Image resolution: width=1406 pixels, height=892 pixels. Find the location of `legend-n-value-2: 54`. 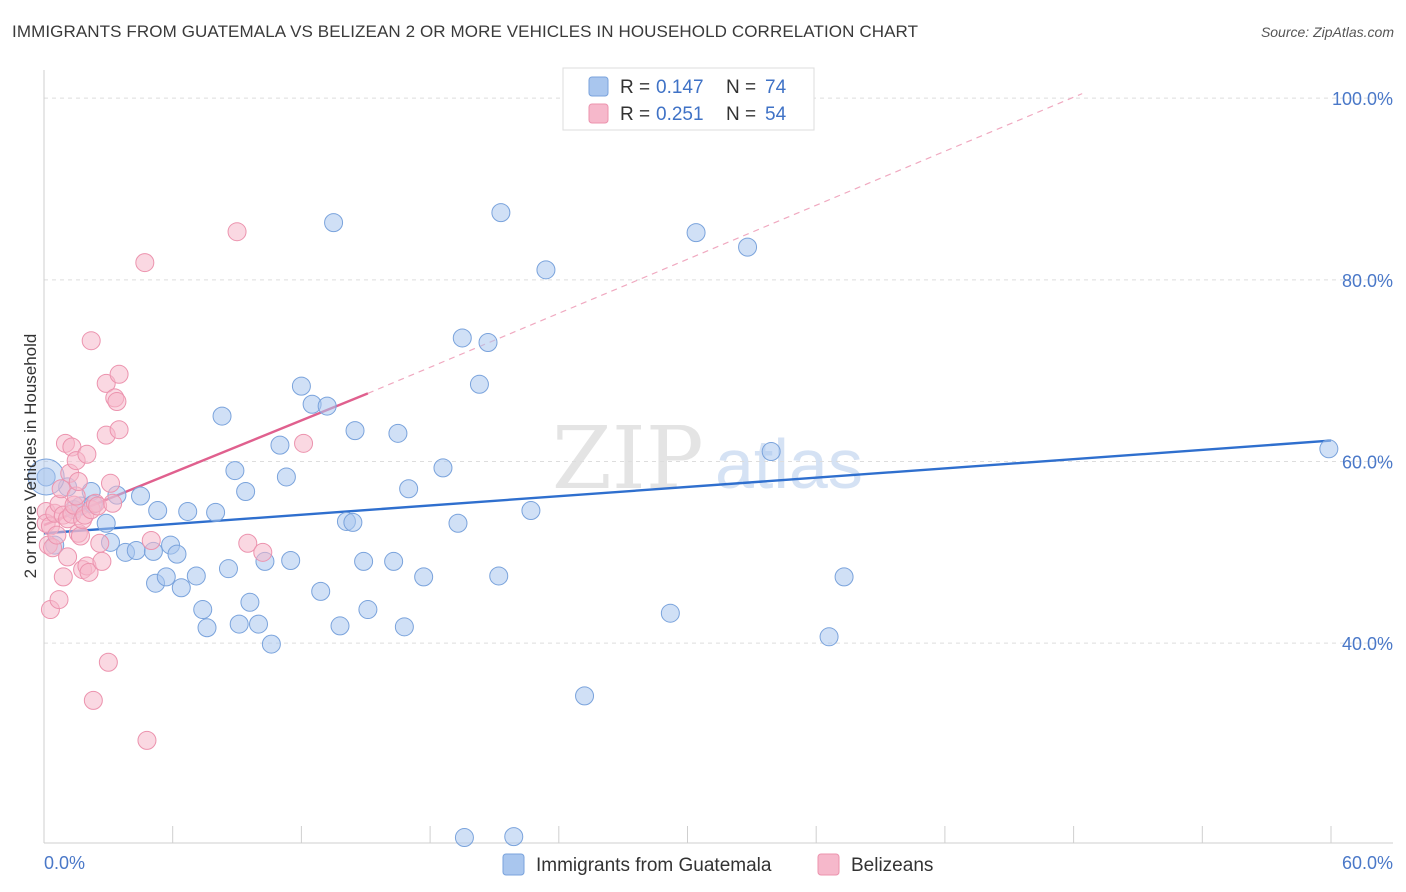

legend-n-value-2: 54 is located at coordinates (776, 114).